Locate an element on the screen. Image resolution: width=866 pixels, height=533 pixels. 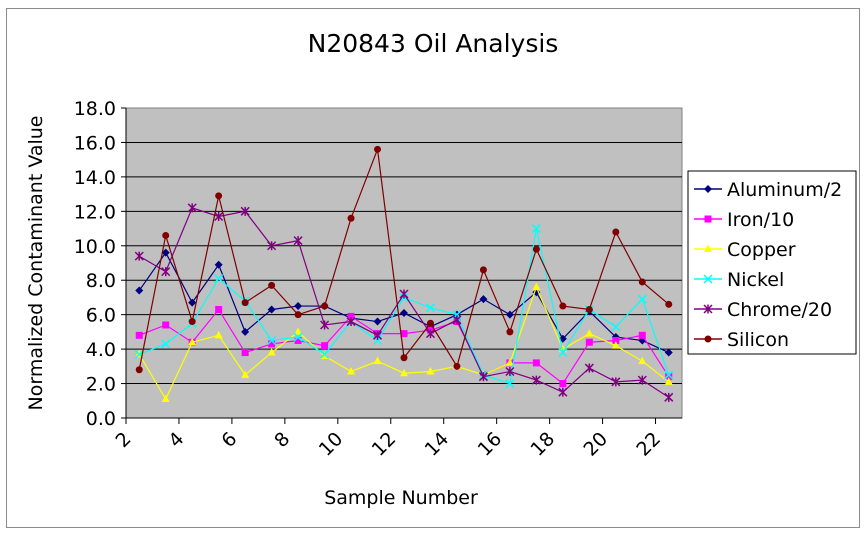
y-tick-label: 12.0 is located at coordinates (95, 212).